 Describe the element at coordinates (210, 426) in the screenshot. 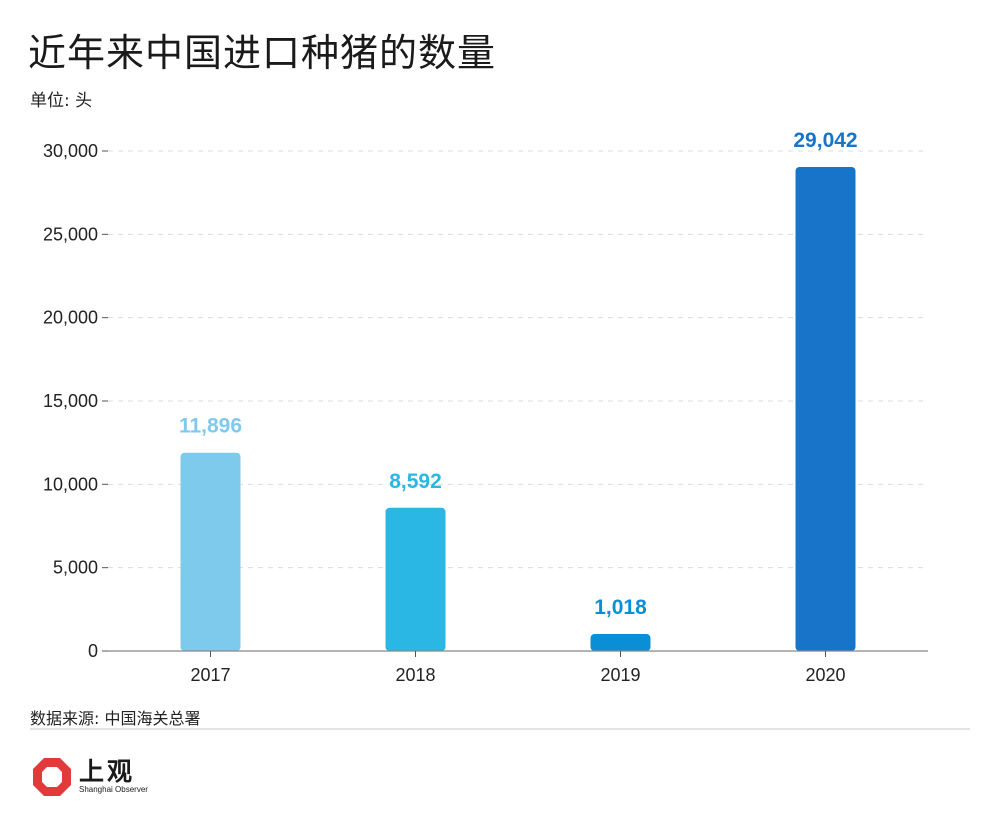

I see `value-label-2017: 11,896` at that location.